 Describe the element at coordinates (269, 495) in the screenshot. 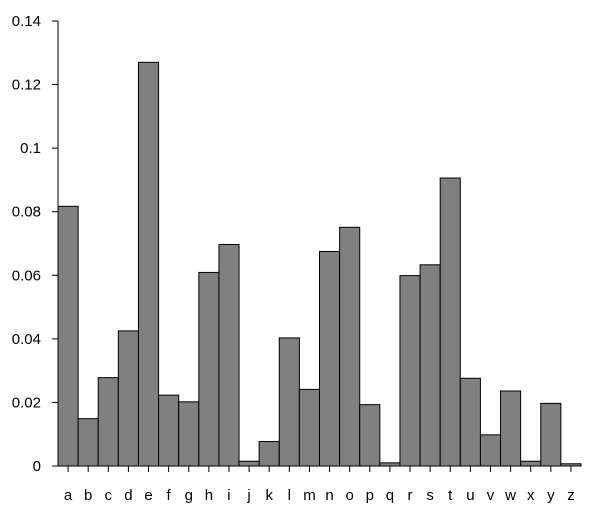

I see `x-tick-label: k` at that location.